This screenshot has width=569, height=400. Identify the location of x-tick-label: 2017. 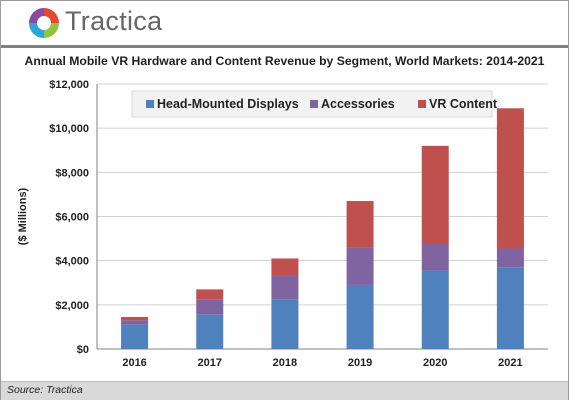
(210, 363).